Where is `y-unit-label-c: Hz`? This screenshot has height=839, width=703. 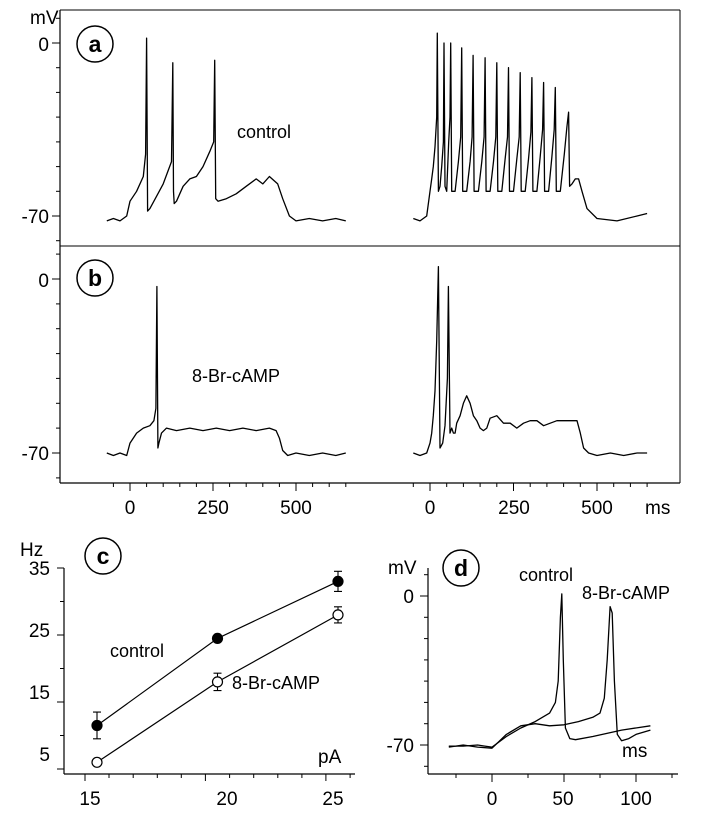 y-unit-label-c: Hz is located at coordinates (31, 550).